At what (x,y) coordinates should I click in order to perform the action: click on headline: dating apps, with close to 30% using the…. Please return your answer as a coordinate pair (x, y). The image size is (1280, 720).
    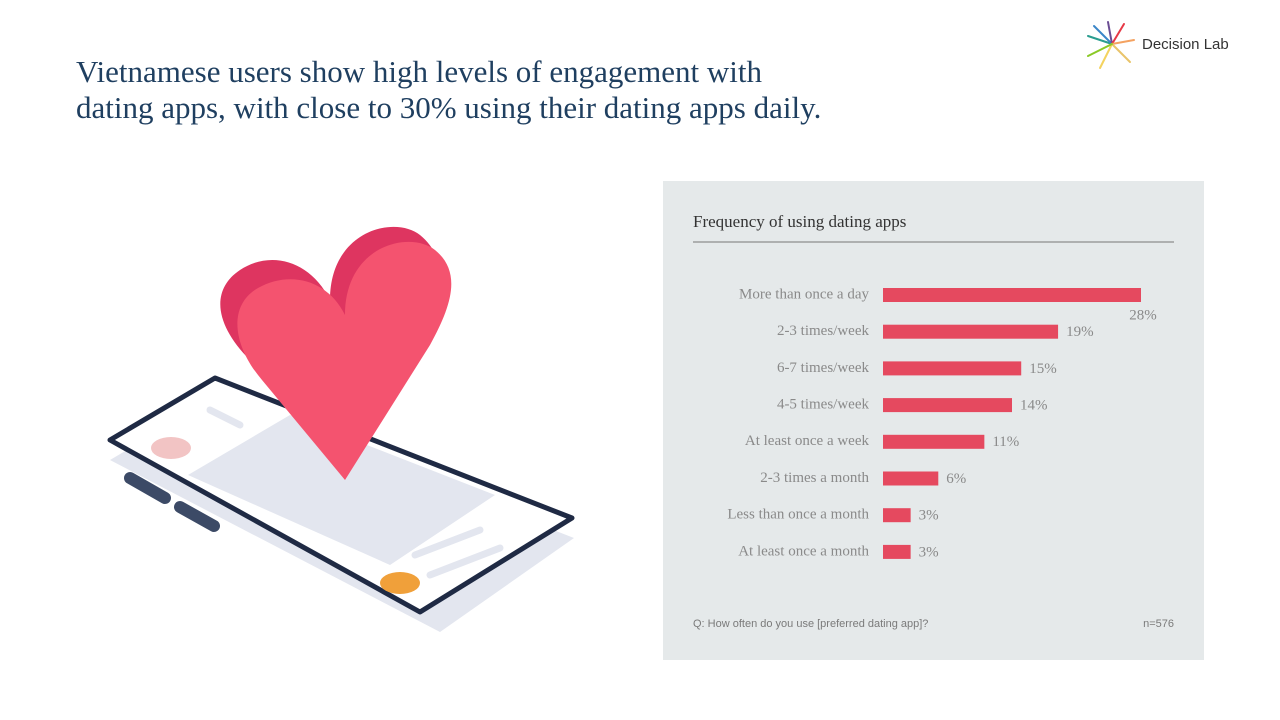
    Looking at the image, I should click on (448, 107).